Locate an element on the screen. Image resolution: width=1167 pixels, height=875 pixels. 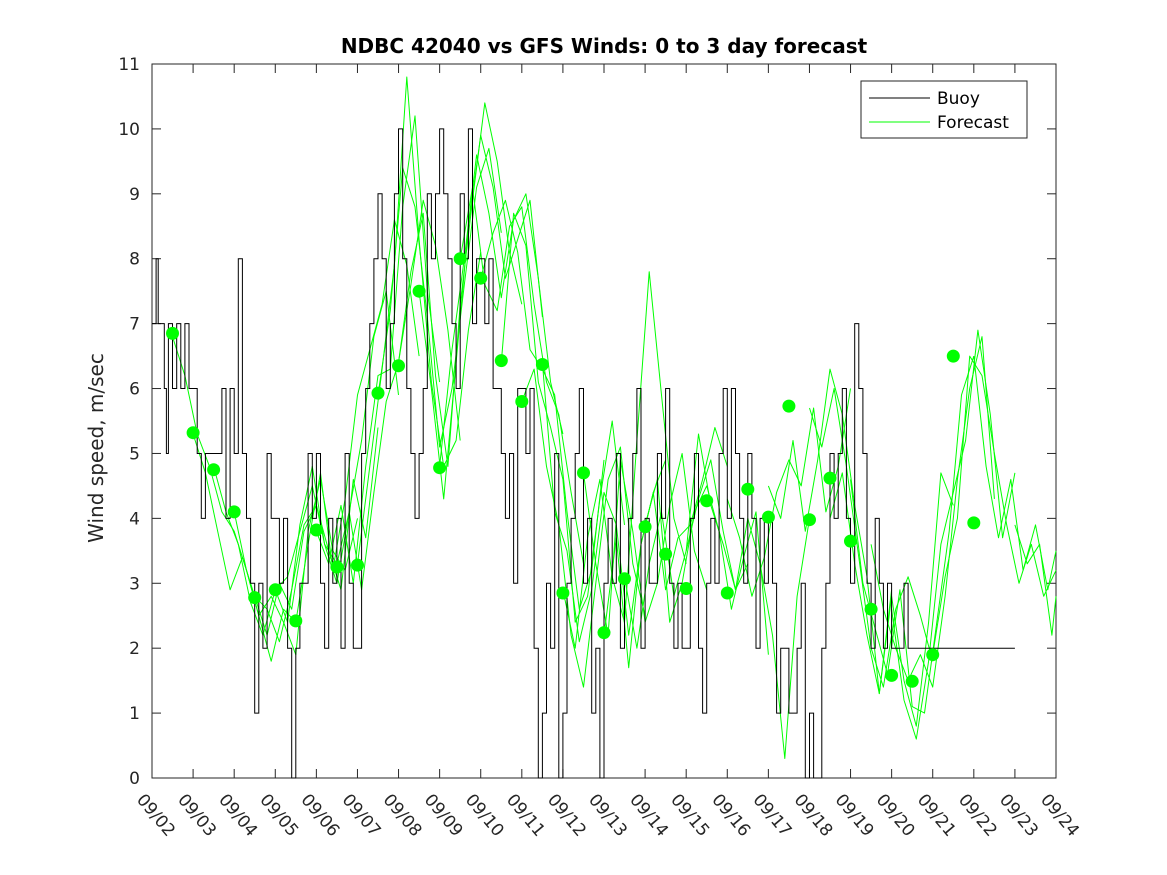
legend-box is located at coordinates (944, 109).